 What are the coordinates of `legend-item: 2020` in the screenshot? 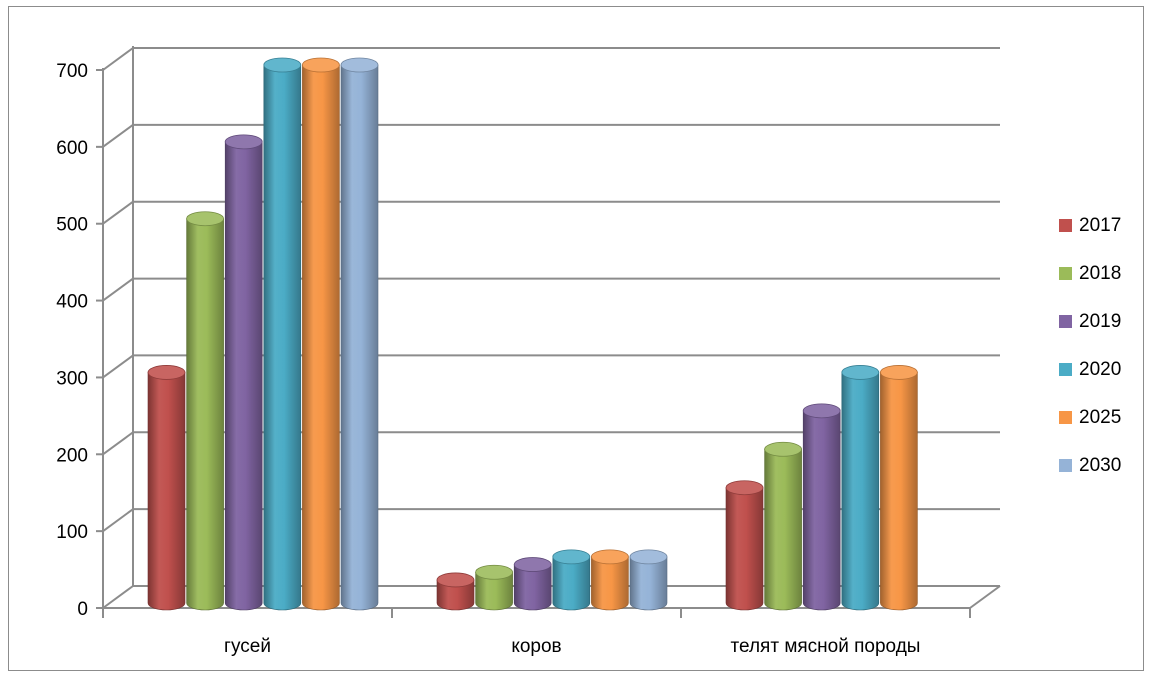 It's located at (1090, 369).